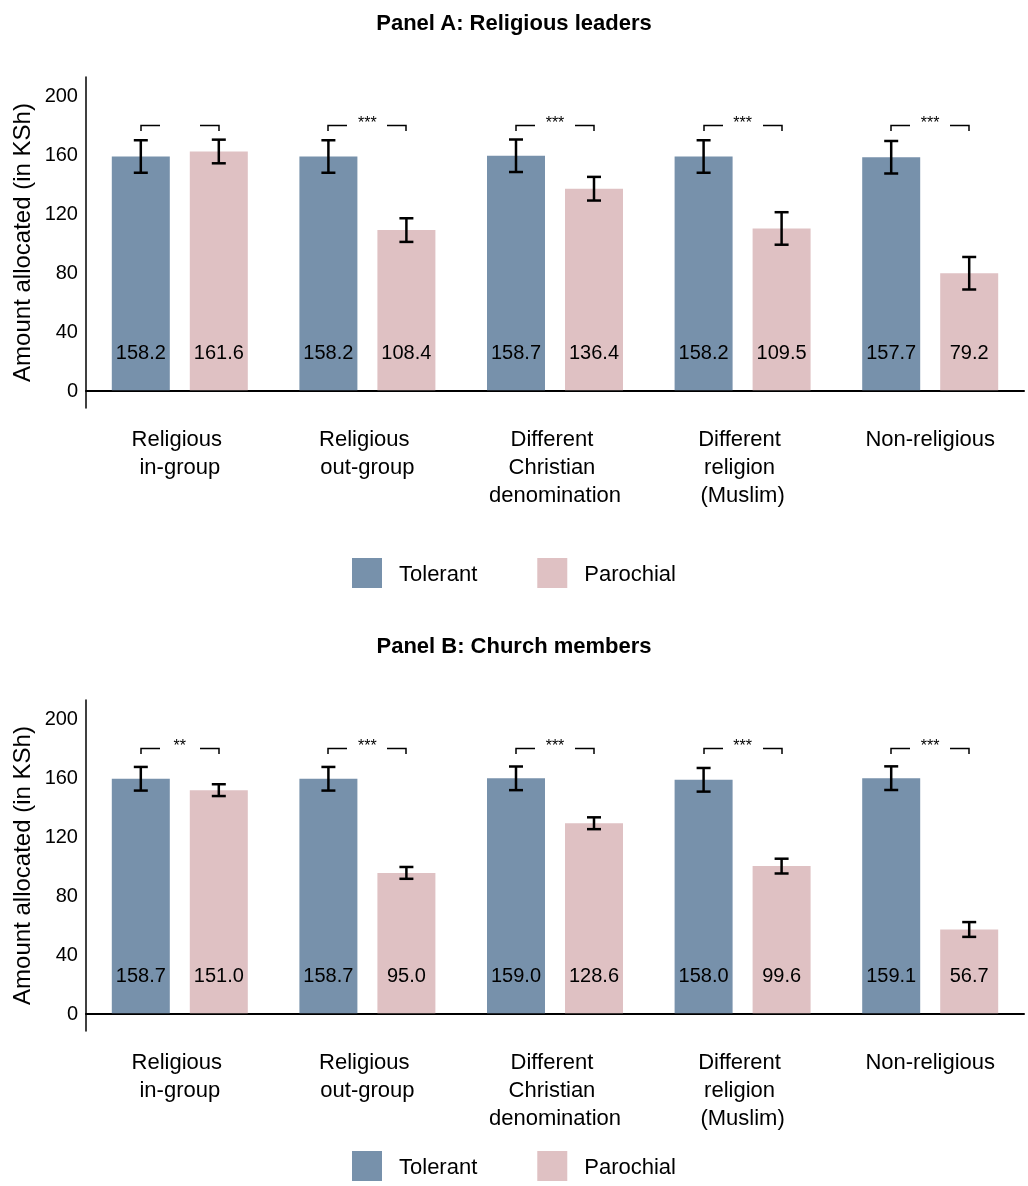  I want to click on annotation: **, so click(180, 746).